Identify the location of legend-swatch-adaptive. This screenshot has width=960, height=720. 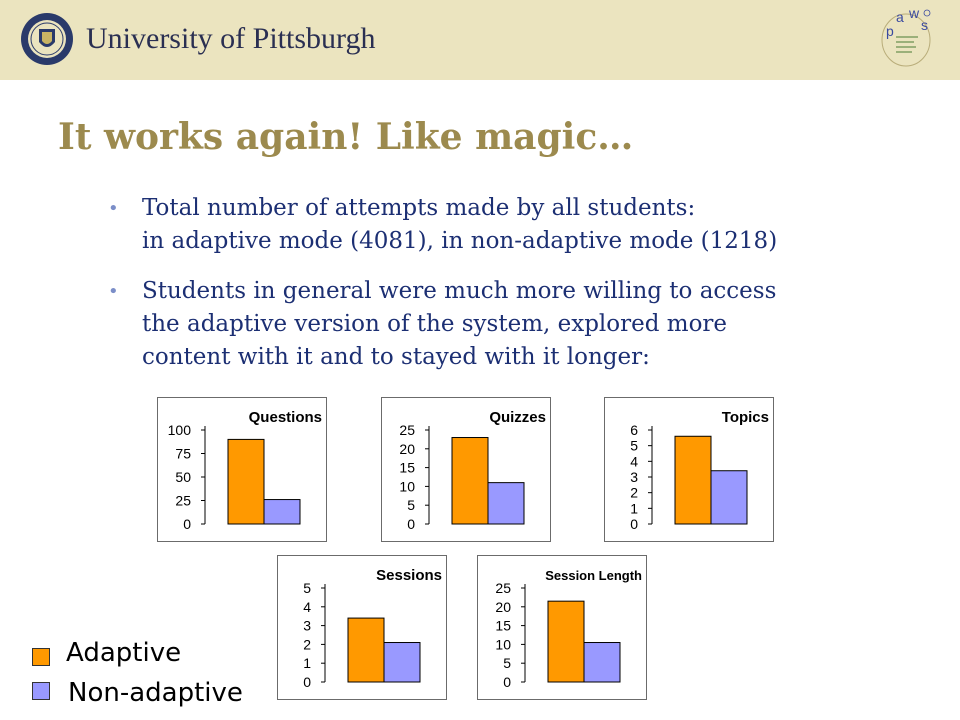
(41, 657).